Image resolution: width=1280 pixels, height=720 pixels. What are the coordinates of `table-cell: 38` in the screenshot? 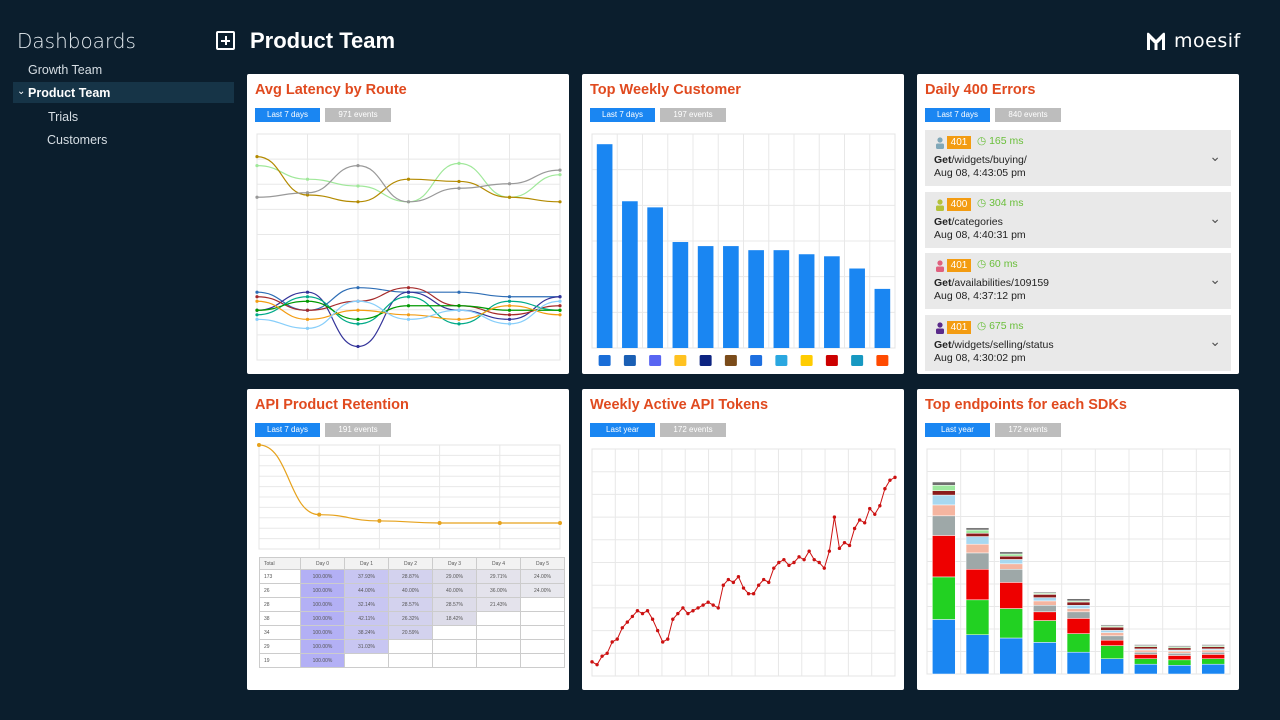 It's located at (280, 618).